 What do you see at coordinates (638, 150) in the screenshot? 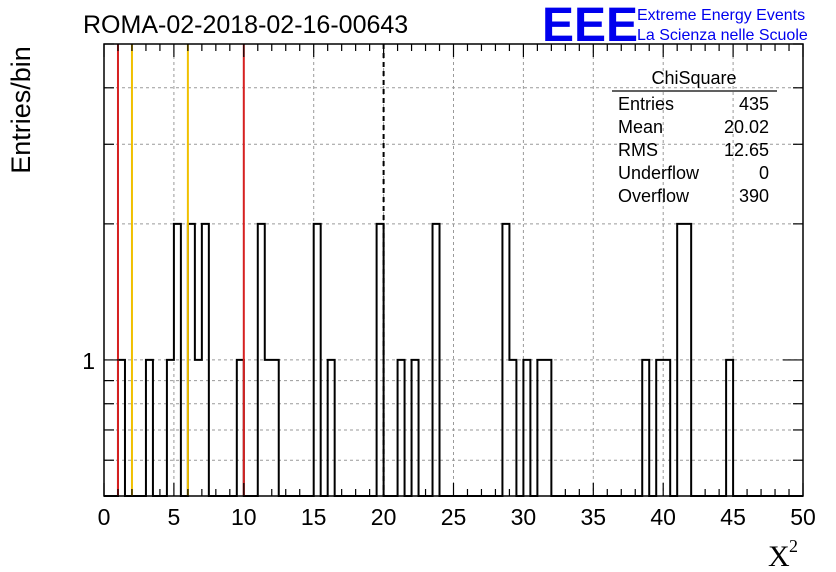
I see `stats-label-rms: RMS` at bounding box center [638, 150].